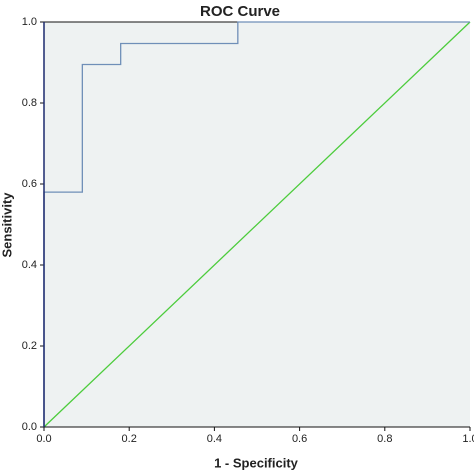  I want to click on y-tick-label: 0.8, so click(29, 103).